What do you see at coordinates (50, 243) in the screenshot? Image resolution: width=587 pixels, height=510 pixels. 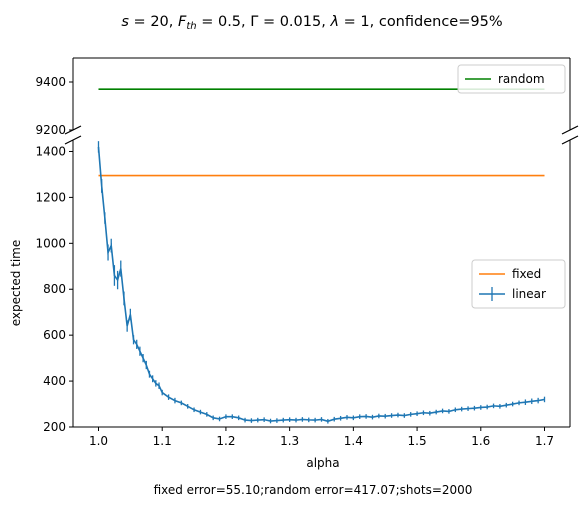 I see `y-tick-label: 1000` at bounding box center [50, 243].